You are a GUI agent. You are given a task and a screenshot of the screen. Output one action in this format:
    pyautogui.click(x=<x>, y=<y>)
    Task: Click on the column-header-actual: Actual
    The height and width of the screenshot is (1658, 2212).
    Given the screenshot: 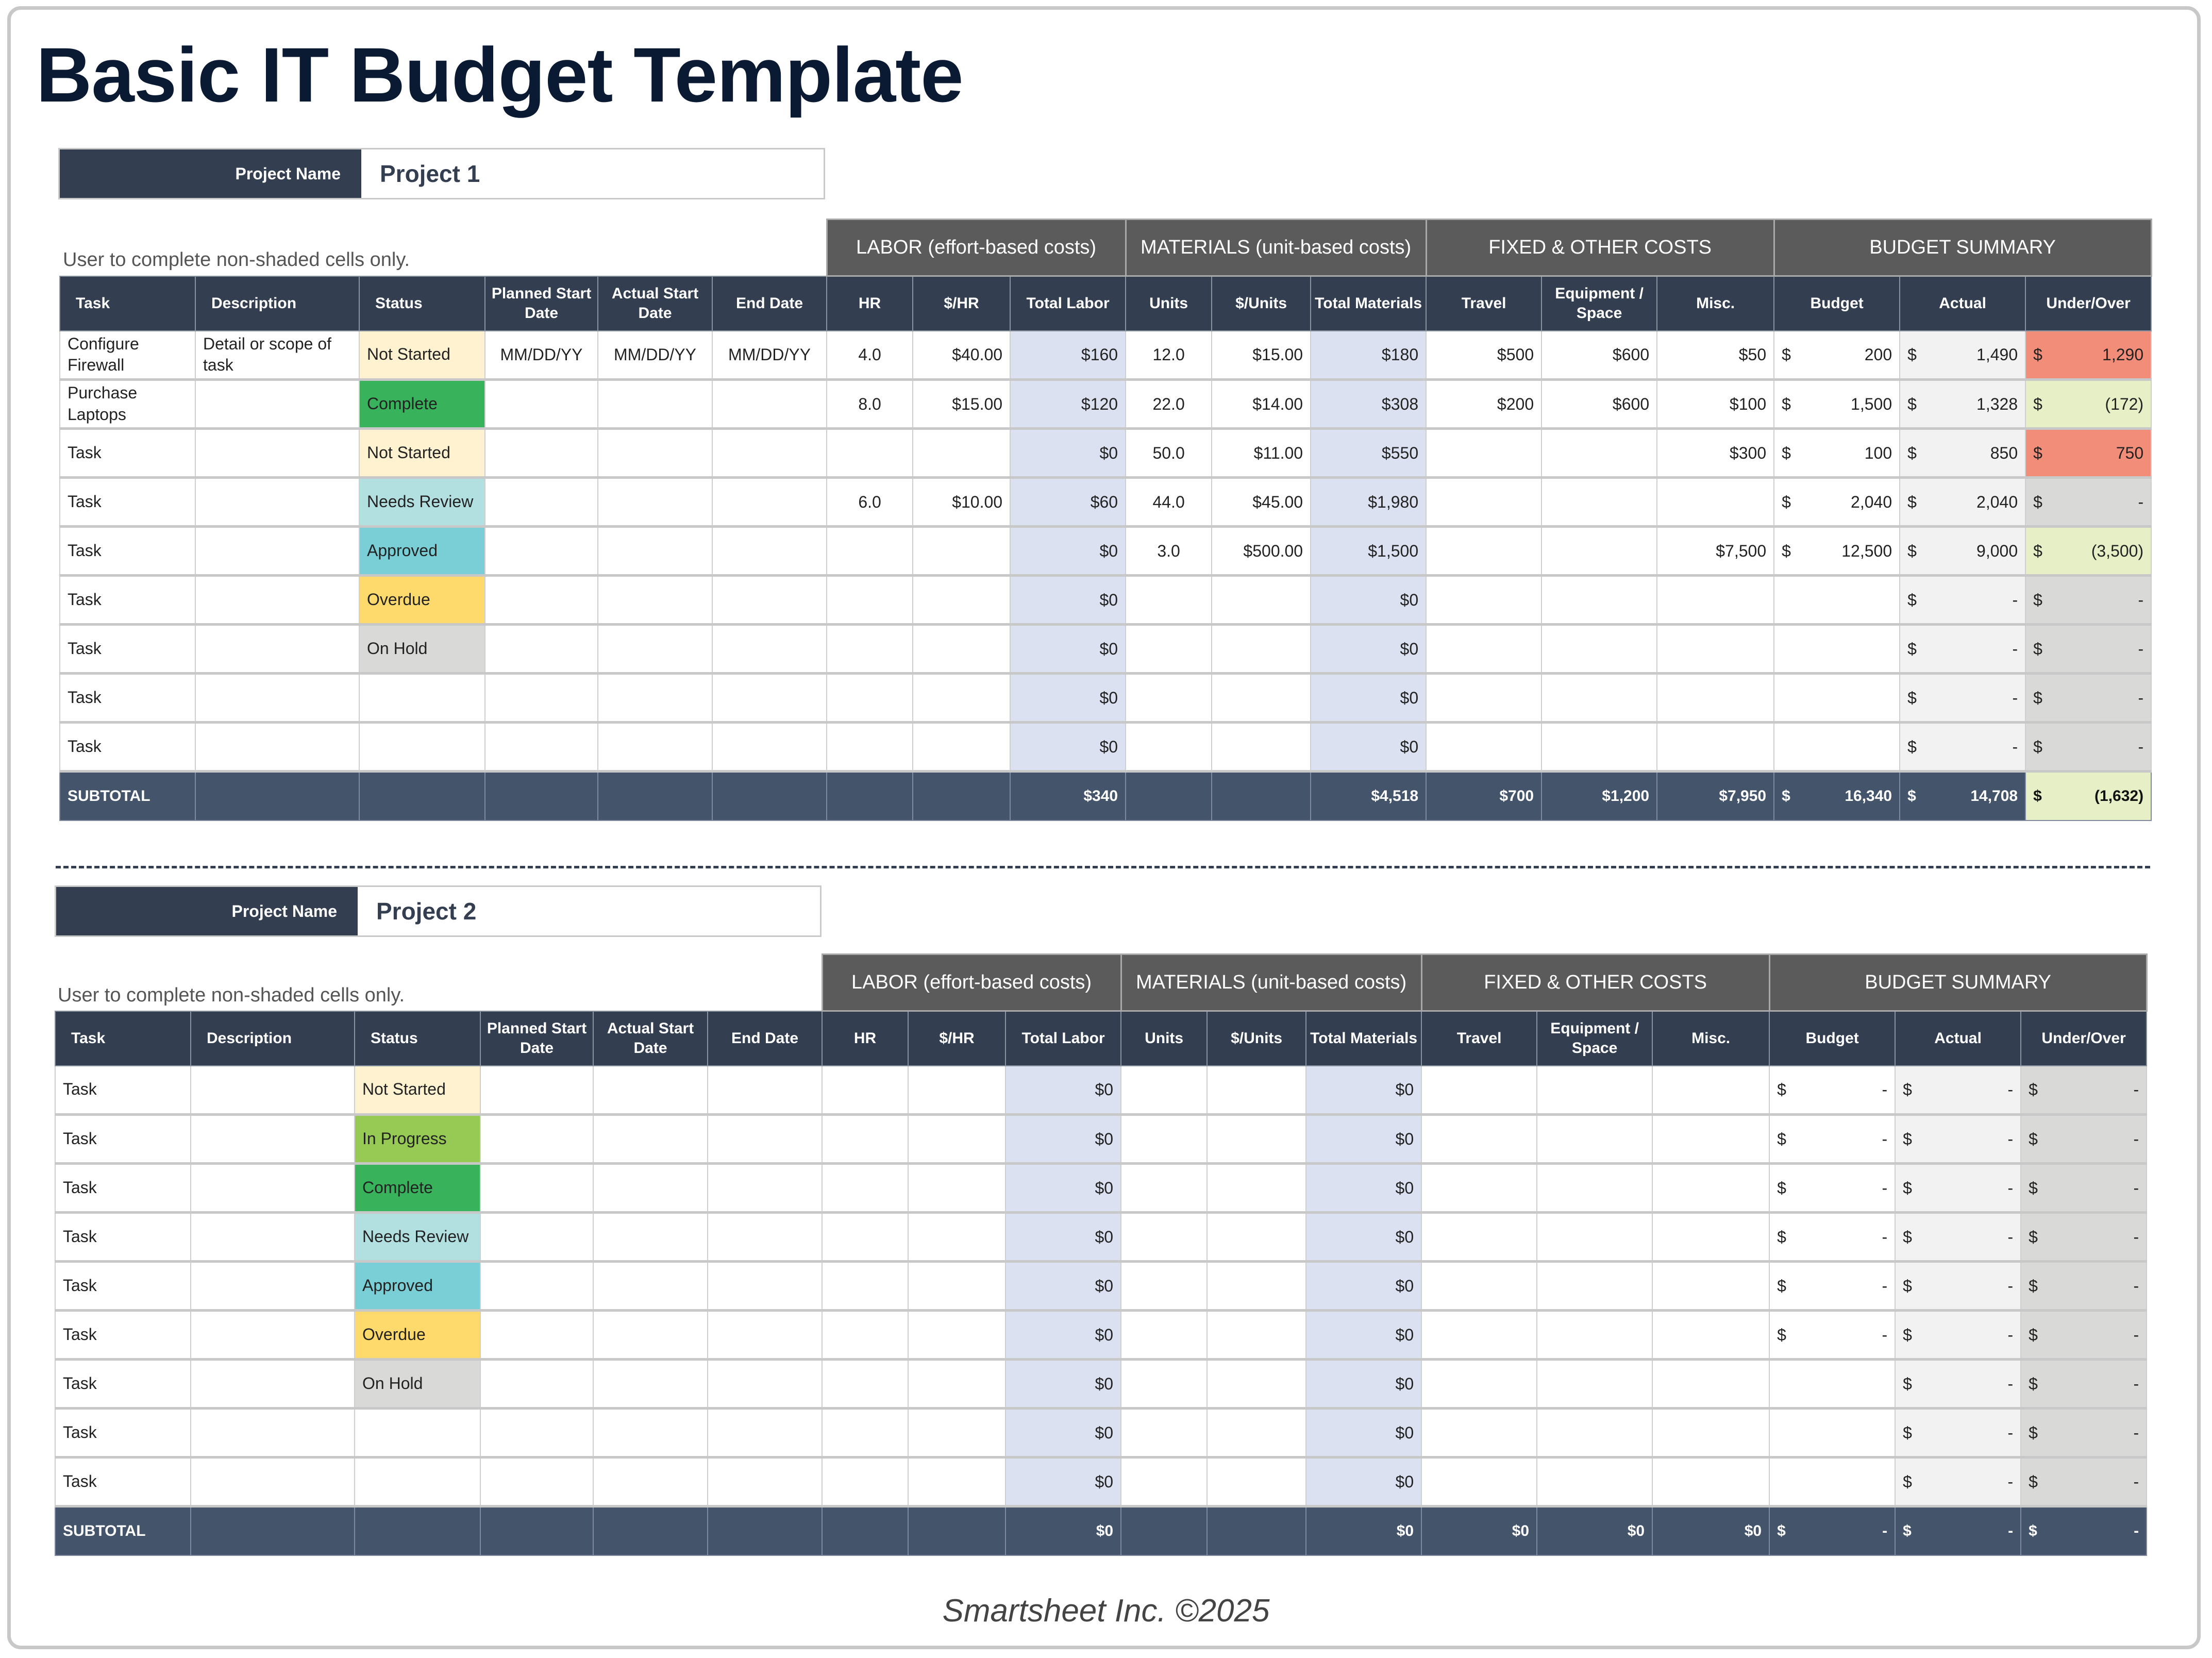 What is the action you would take?
    pyautogui.click(x=1962, y=303)
    